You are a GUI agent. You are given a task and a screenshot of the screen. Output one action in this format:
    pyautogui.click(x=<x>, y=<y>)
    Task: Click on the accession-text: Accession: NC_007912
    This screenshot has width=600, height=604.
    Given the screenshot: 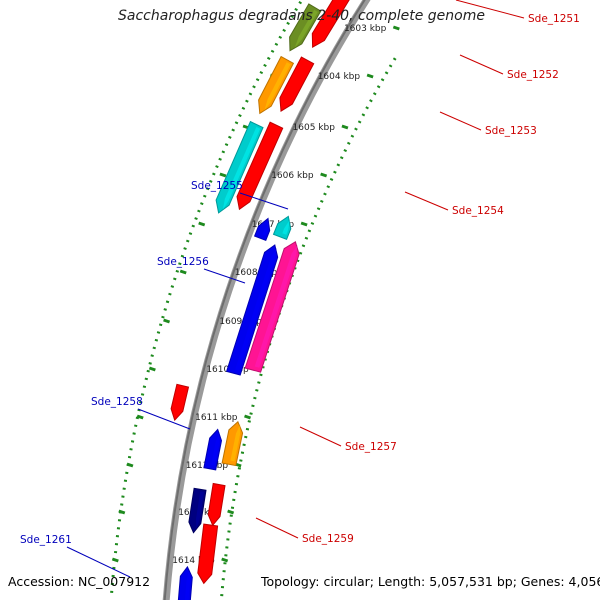 What is the action you would take?
    pyautogui.click(x=79, y=581)
    